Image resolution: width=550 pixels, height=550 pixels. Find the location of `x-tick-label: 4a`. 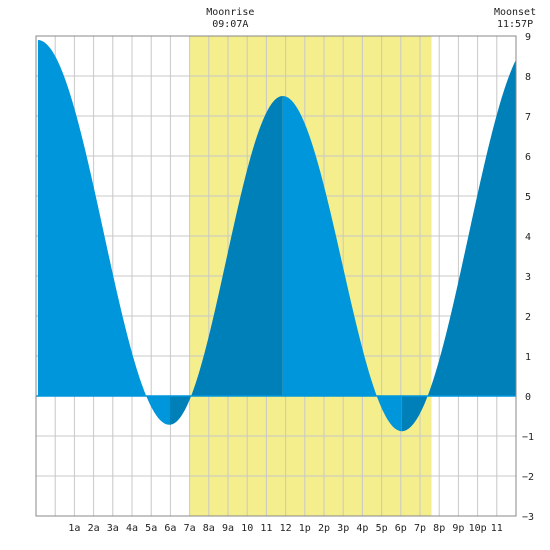

x-tick-label: 4a is located at coordinates (132, 528).